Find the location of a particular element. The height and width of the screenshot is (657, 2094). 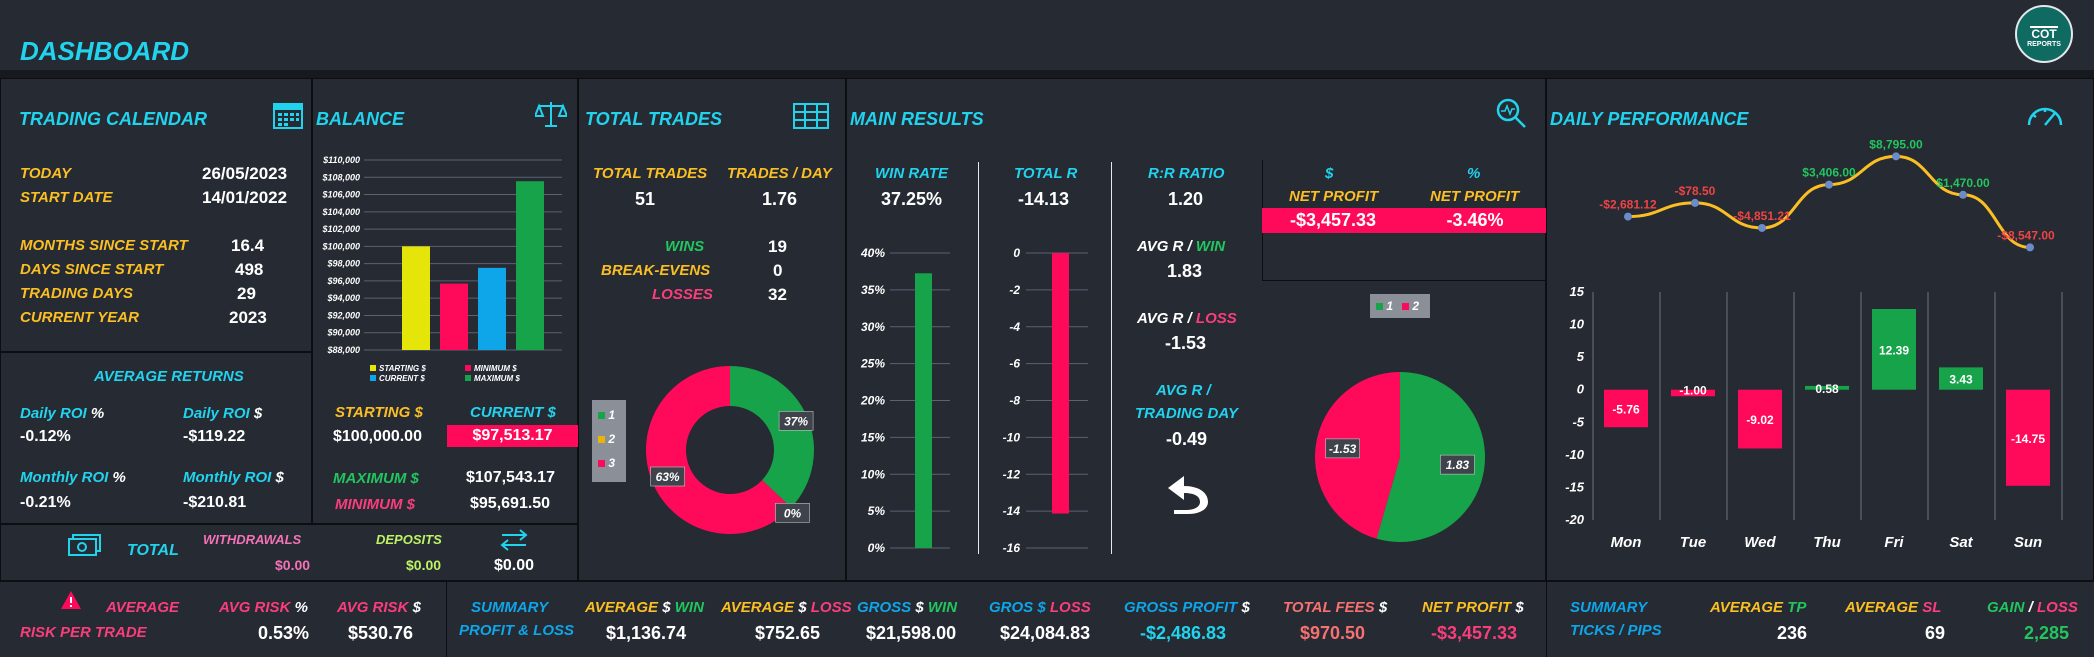

total-trades-panel: TOTAL TRADES is located at coordinates (712, 329).